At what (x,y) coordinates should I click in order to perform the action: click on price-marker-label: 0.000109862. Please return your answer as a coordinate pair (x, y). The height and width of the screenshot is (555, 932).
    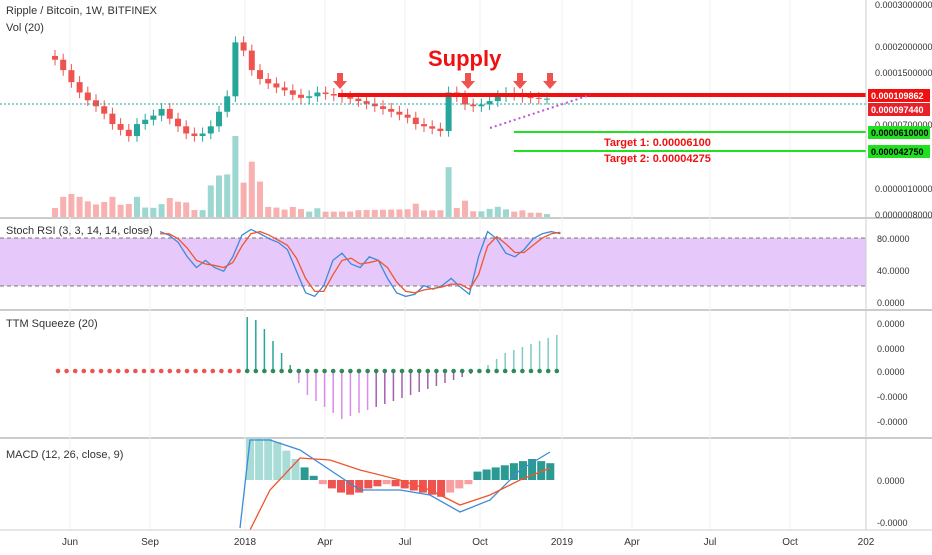
    Looking at the image, I should click on (897, 96).